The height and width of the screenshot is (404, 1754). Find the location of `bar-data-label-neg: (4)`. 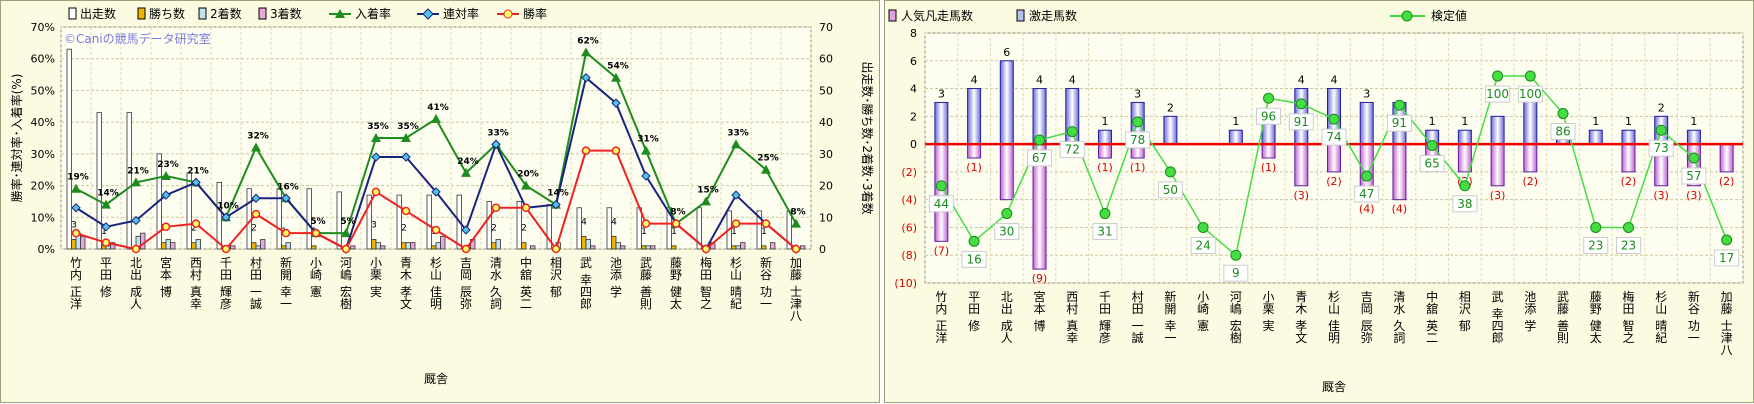

bar-data-label-neg: (4) is located at coordinates (1400, 209).